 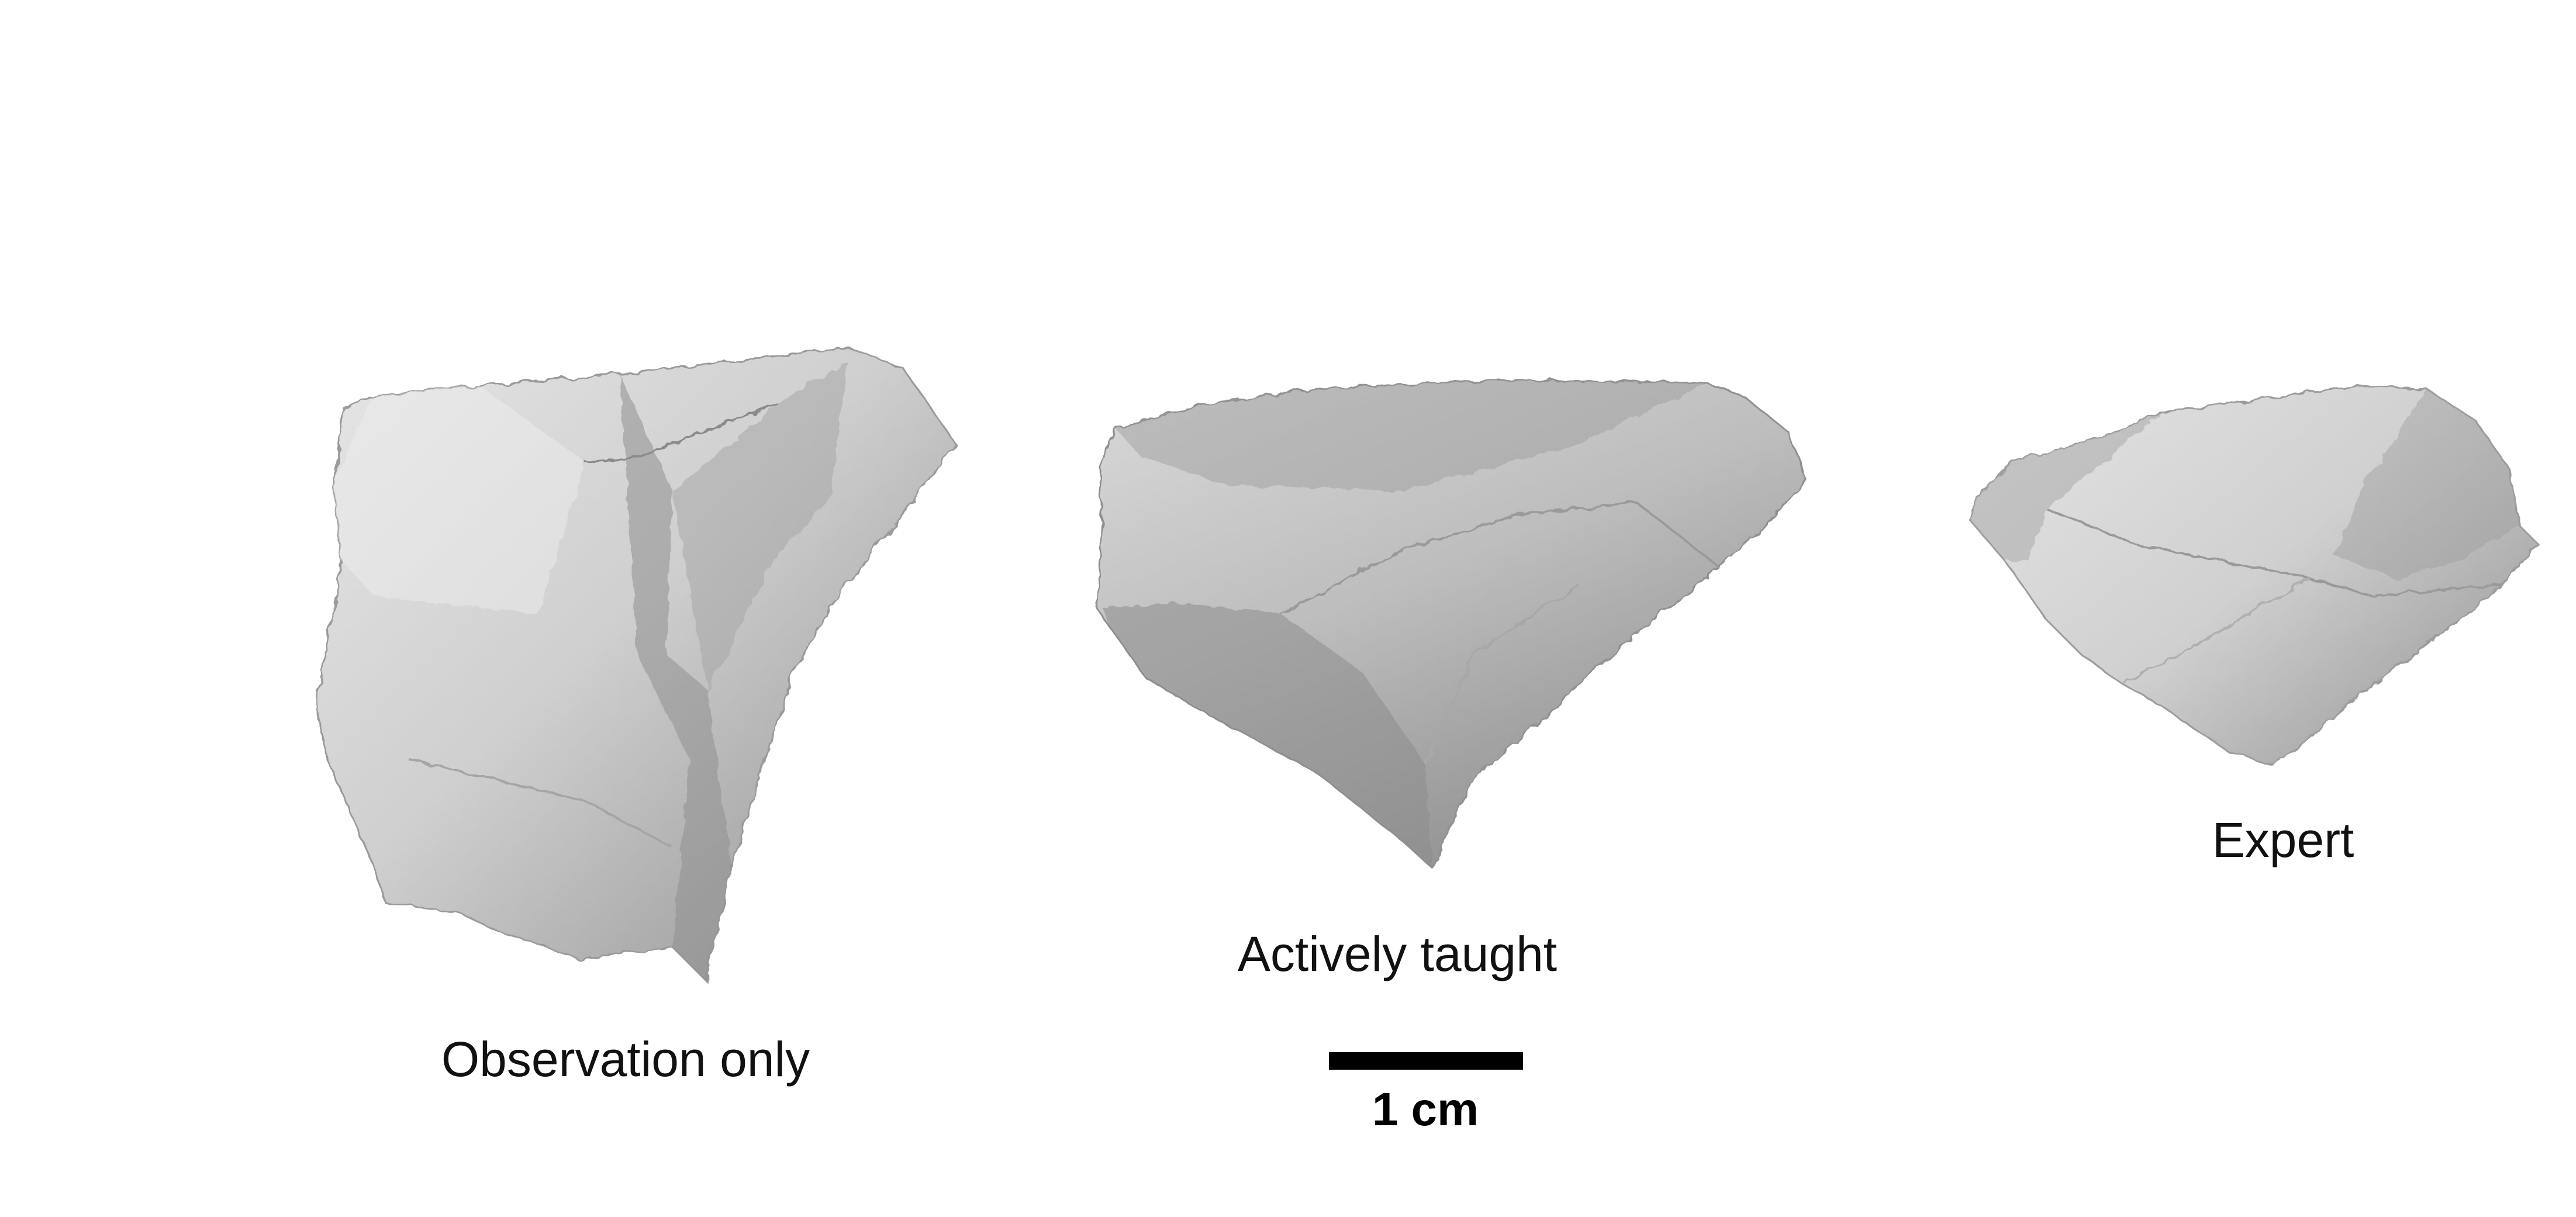 I want to click on scale-bar, so click(x=1426, y=1061).